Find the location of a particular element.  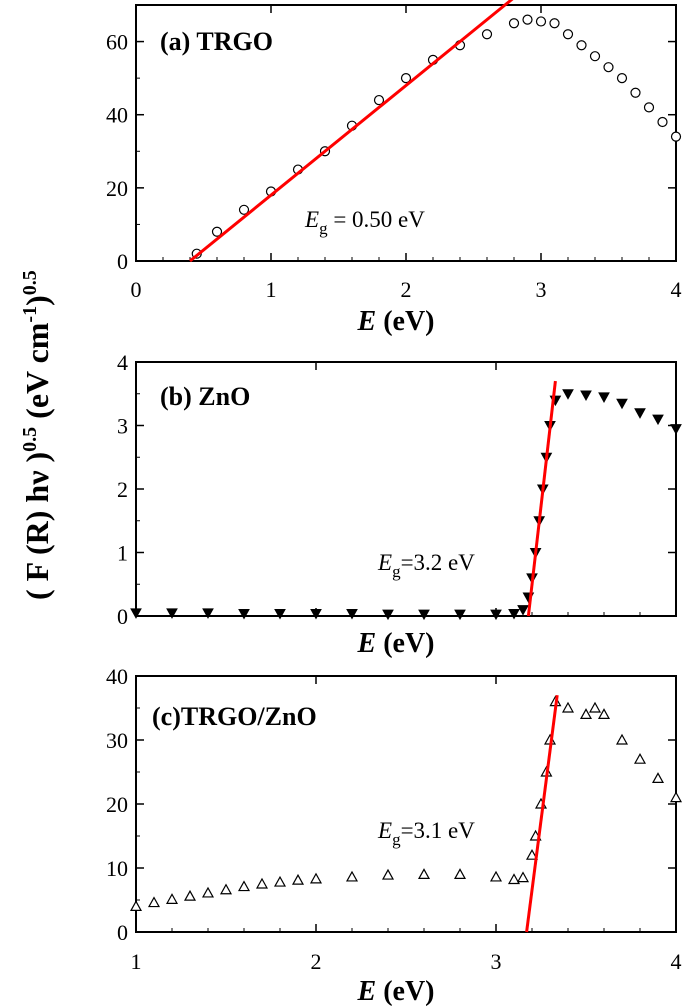

panel-title: (a) TRGO is located at coordinates (216, 41).